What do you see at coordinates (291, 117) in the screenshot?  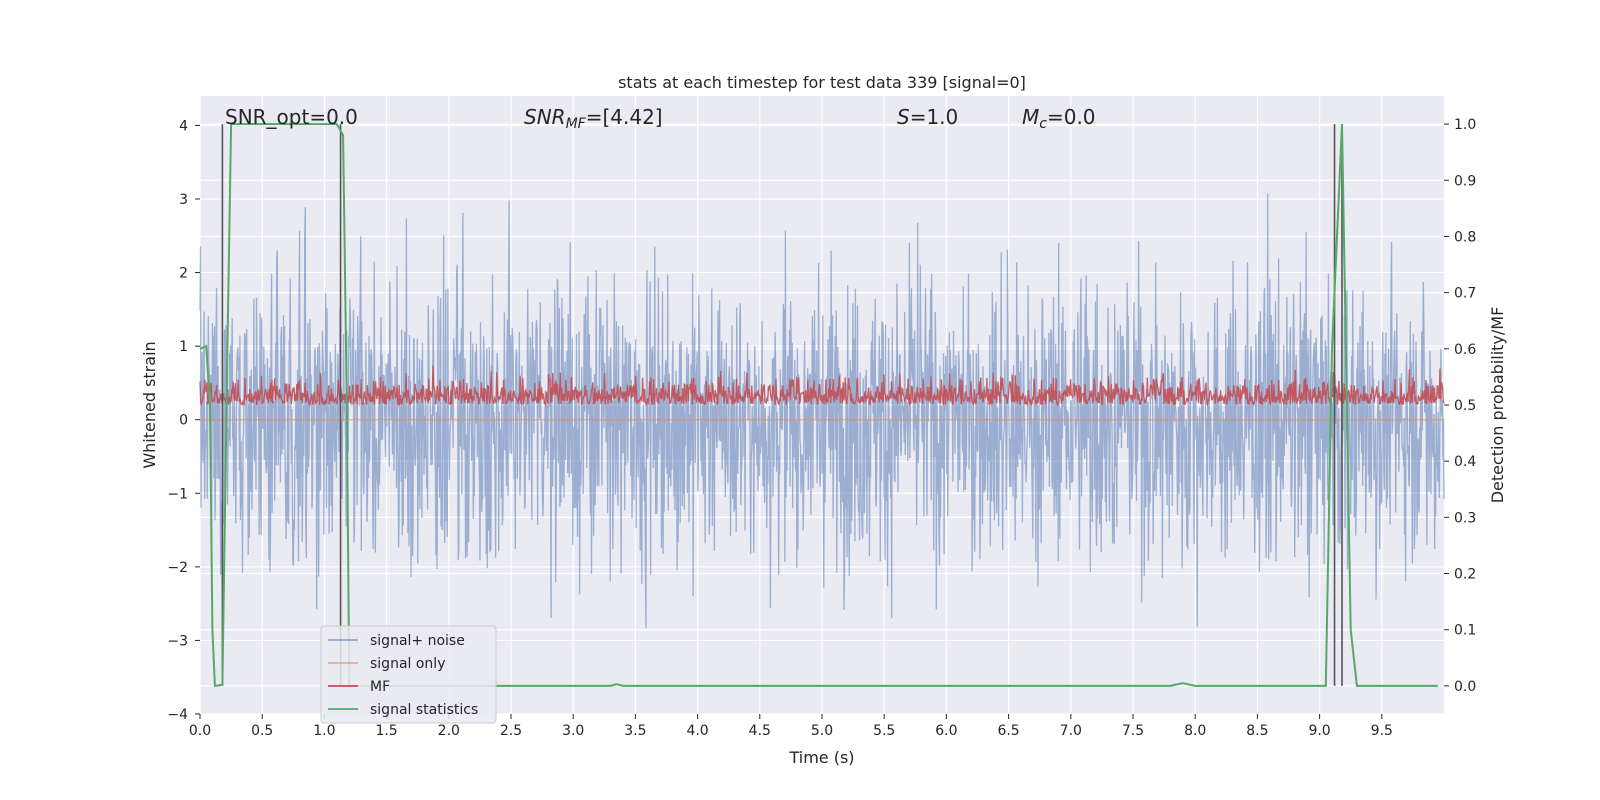 I see `annotation-snr-opt: SNR_opt=0.0` at bounding box center [291, 117].